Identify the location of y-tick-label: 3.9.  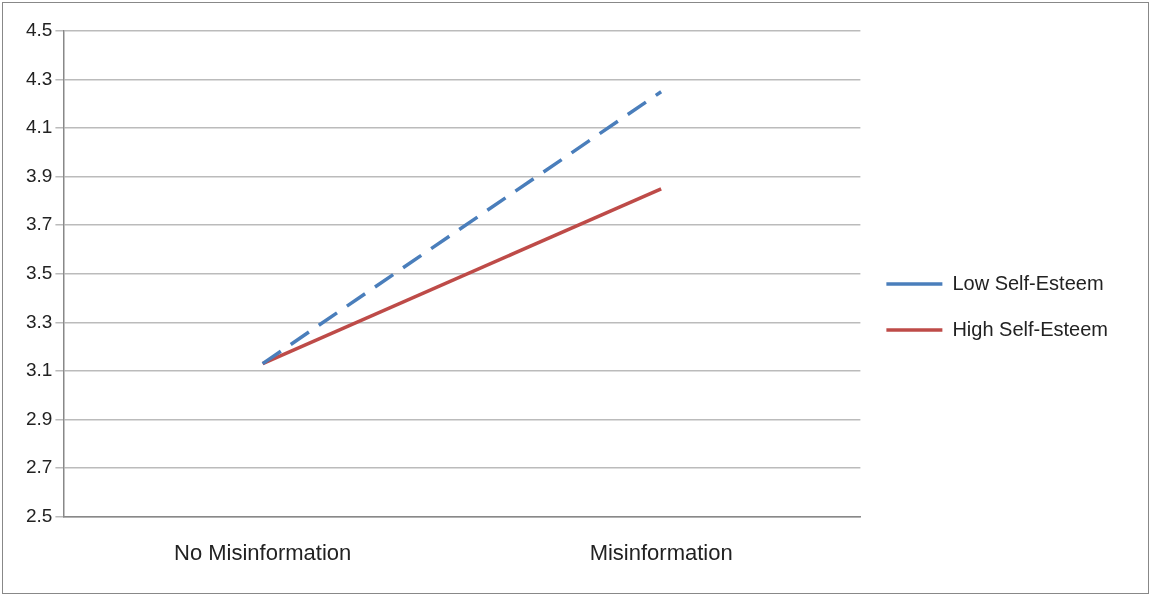
(39, 175).